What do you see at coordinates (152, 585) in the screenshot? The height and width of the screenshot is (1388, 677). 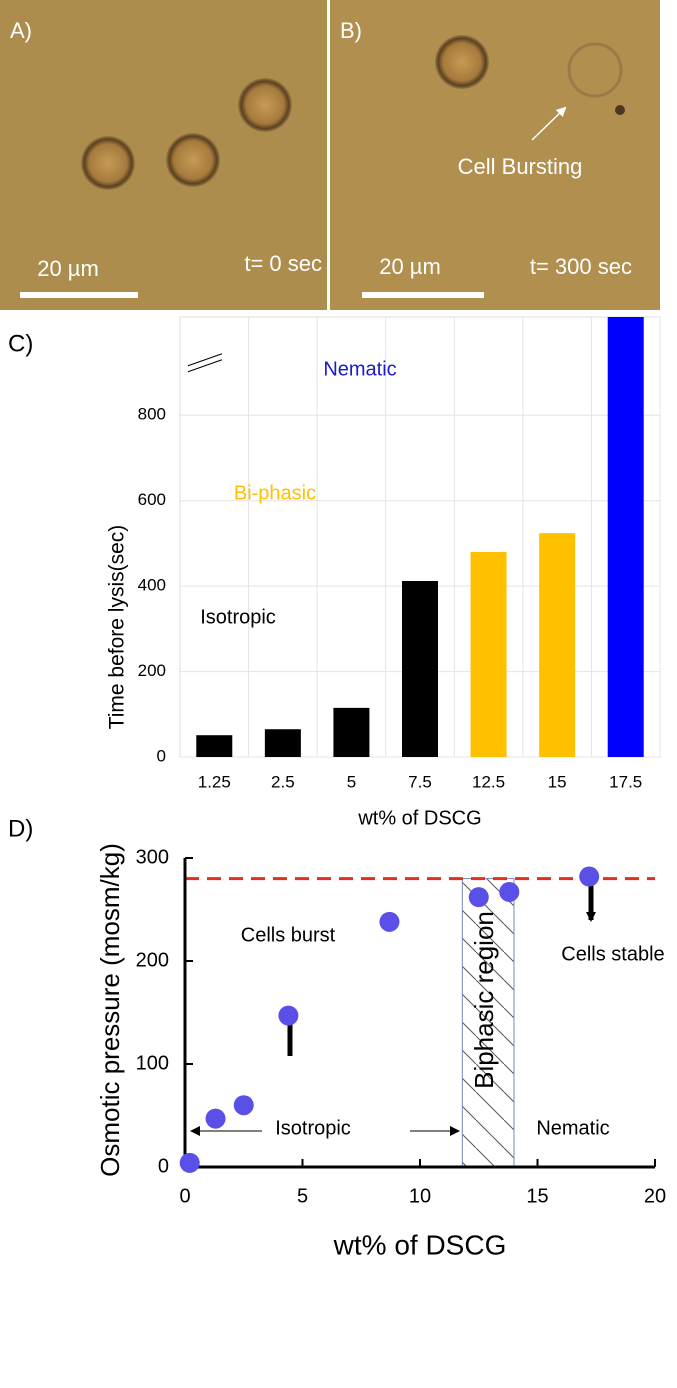 I see `y-tick-label: 400` at bounding box center [152, 585].